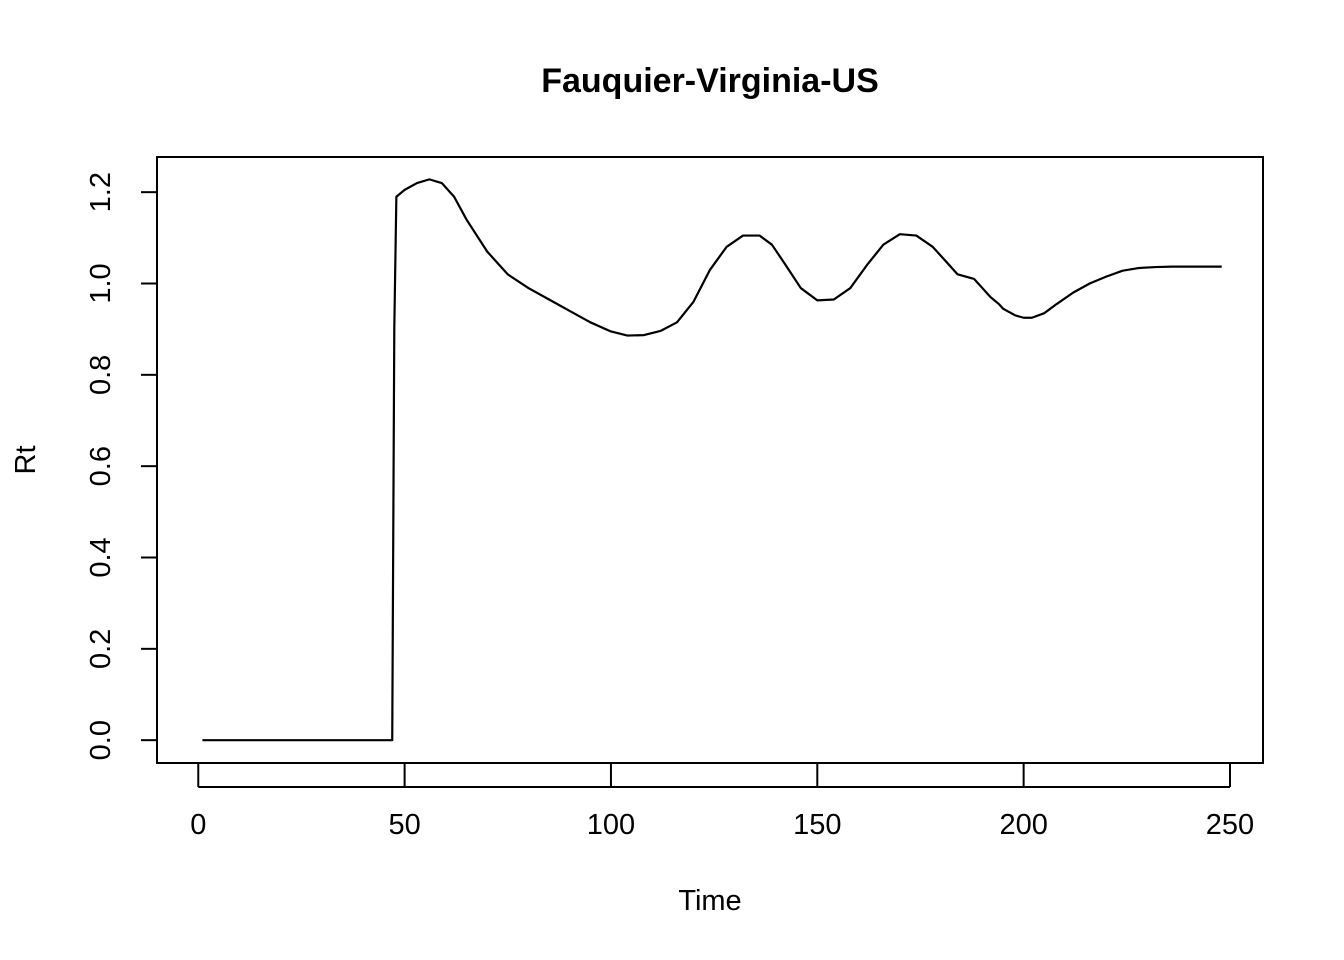 The image size is (1344, 960). I want to click on x-tick-label: 150, so click(817, 825).